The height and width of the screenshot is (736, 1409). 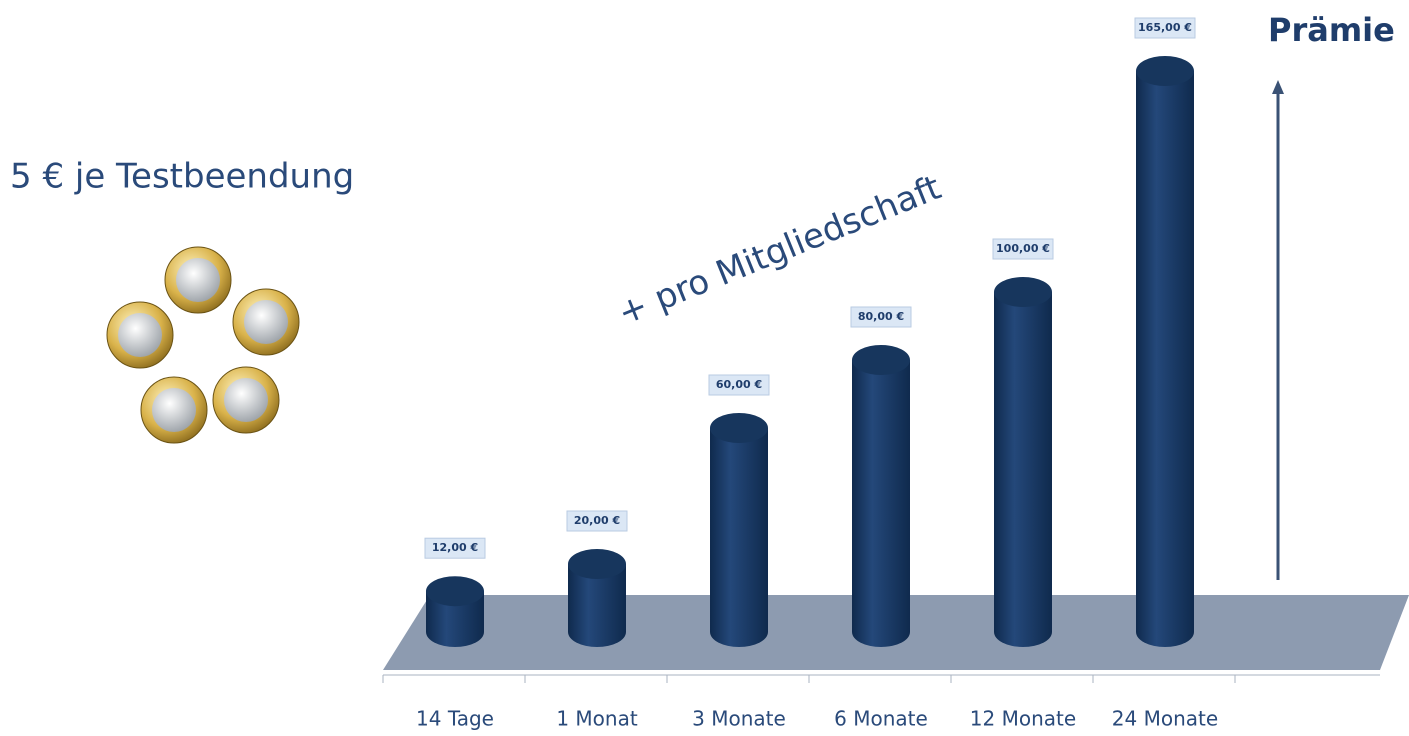 What do you see at coordinates (455, 719) in the screenshot?
I see `x-tick-label: 14 Tage` at bounding box center [455, 719].